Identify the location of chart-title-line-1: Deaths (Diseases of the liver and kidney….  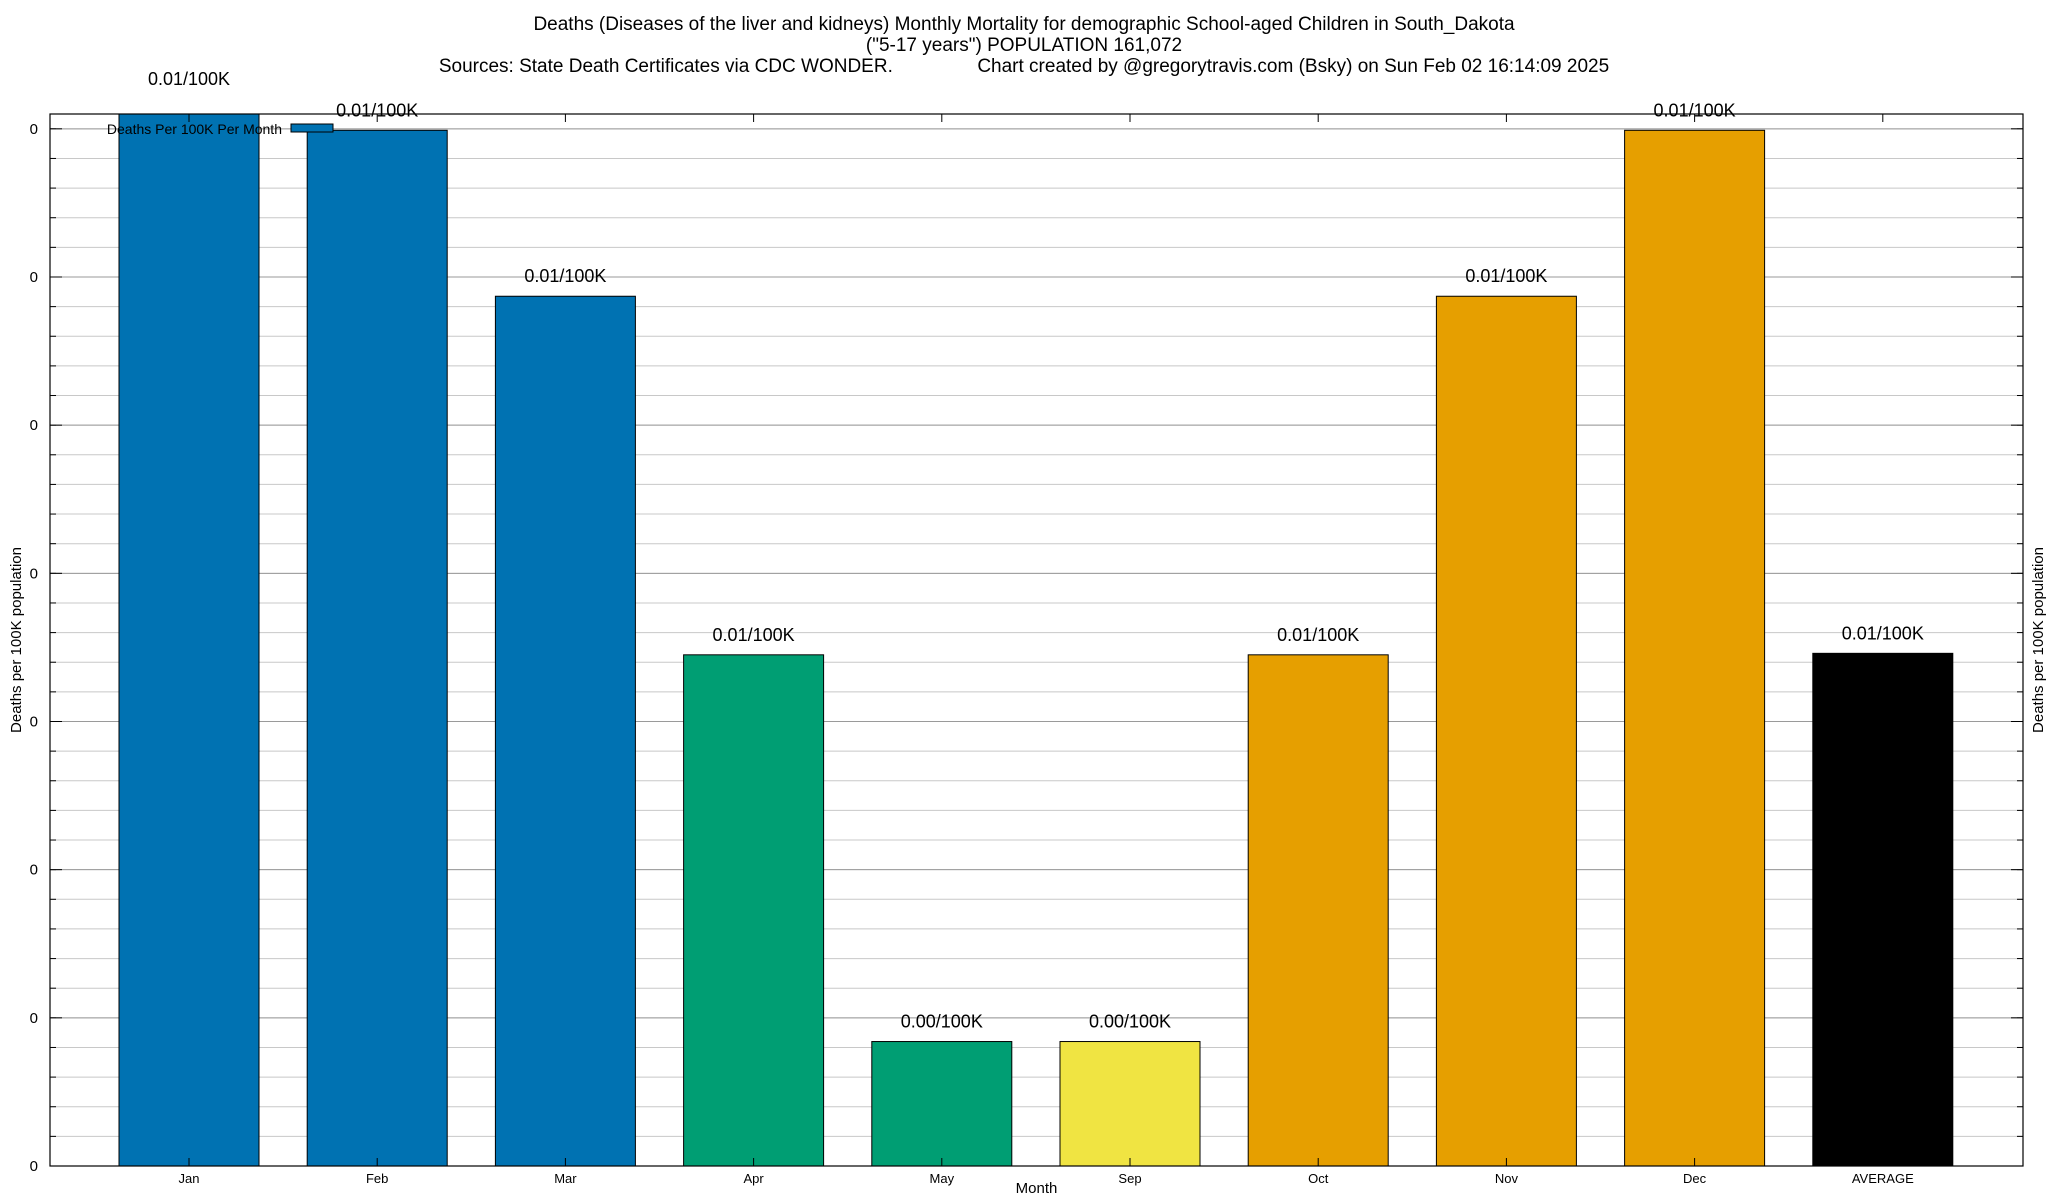
(1024, 24).